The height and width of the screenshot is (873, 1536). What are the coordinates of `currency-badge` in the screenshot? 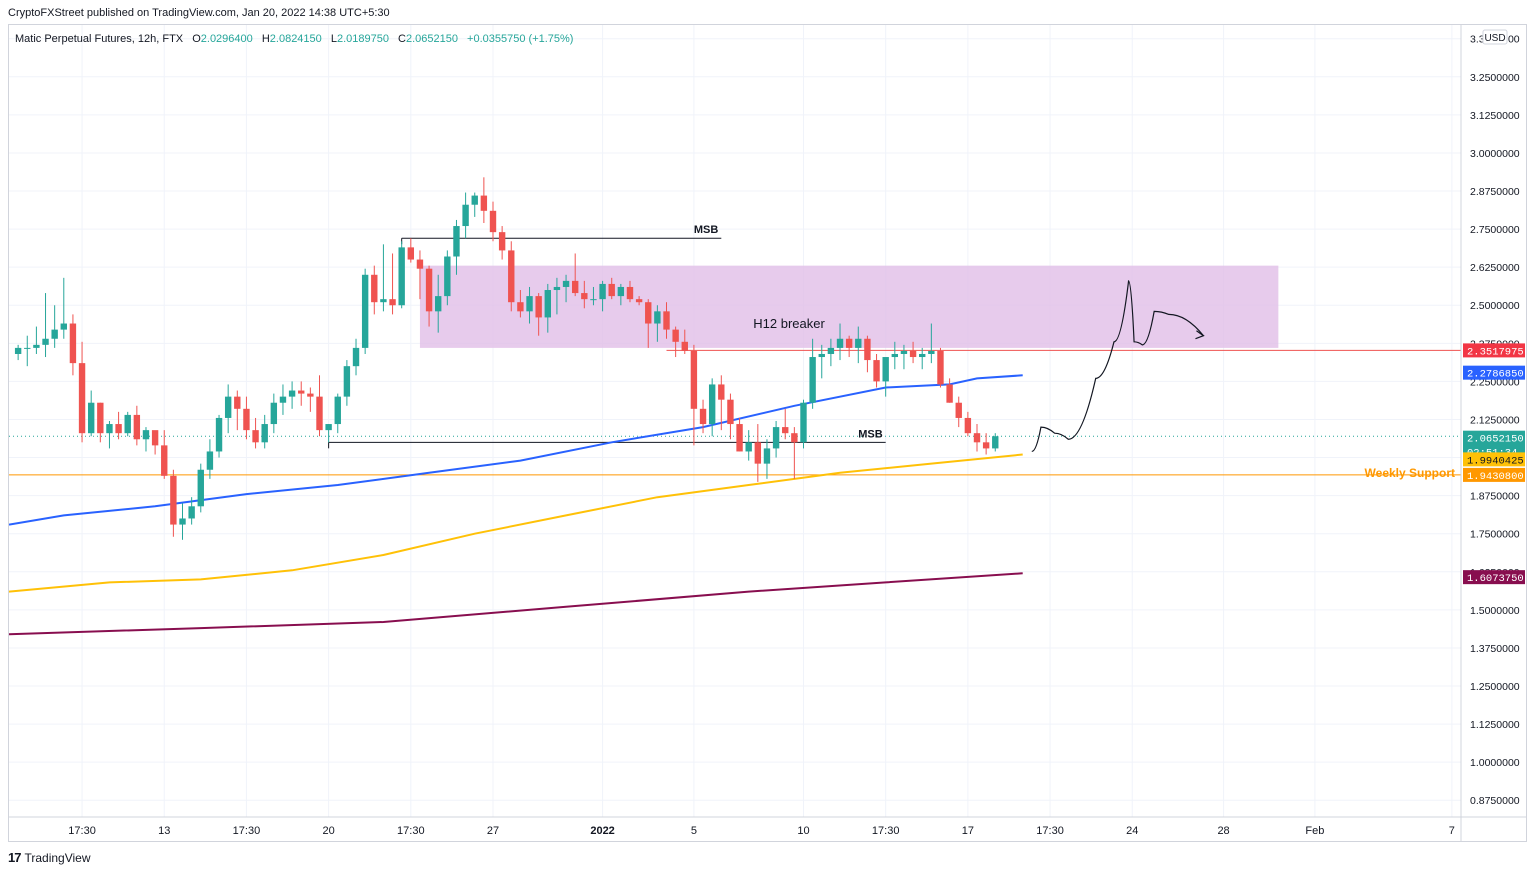 It's located at (1495, 37).